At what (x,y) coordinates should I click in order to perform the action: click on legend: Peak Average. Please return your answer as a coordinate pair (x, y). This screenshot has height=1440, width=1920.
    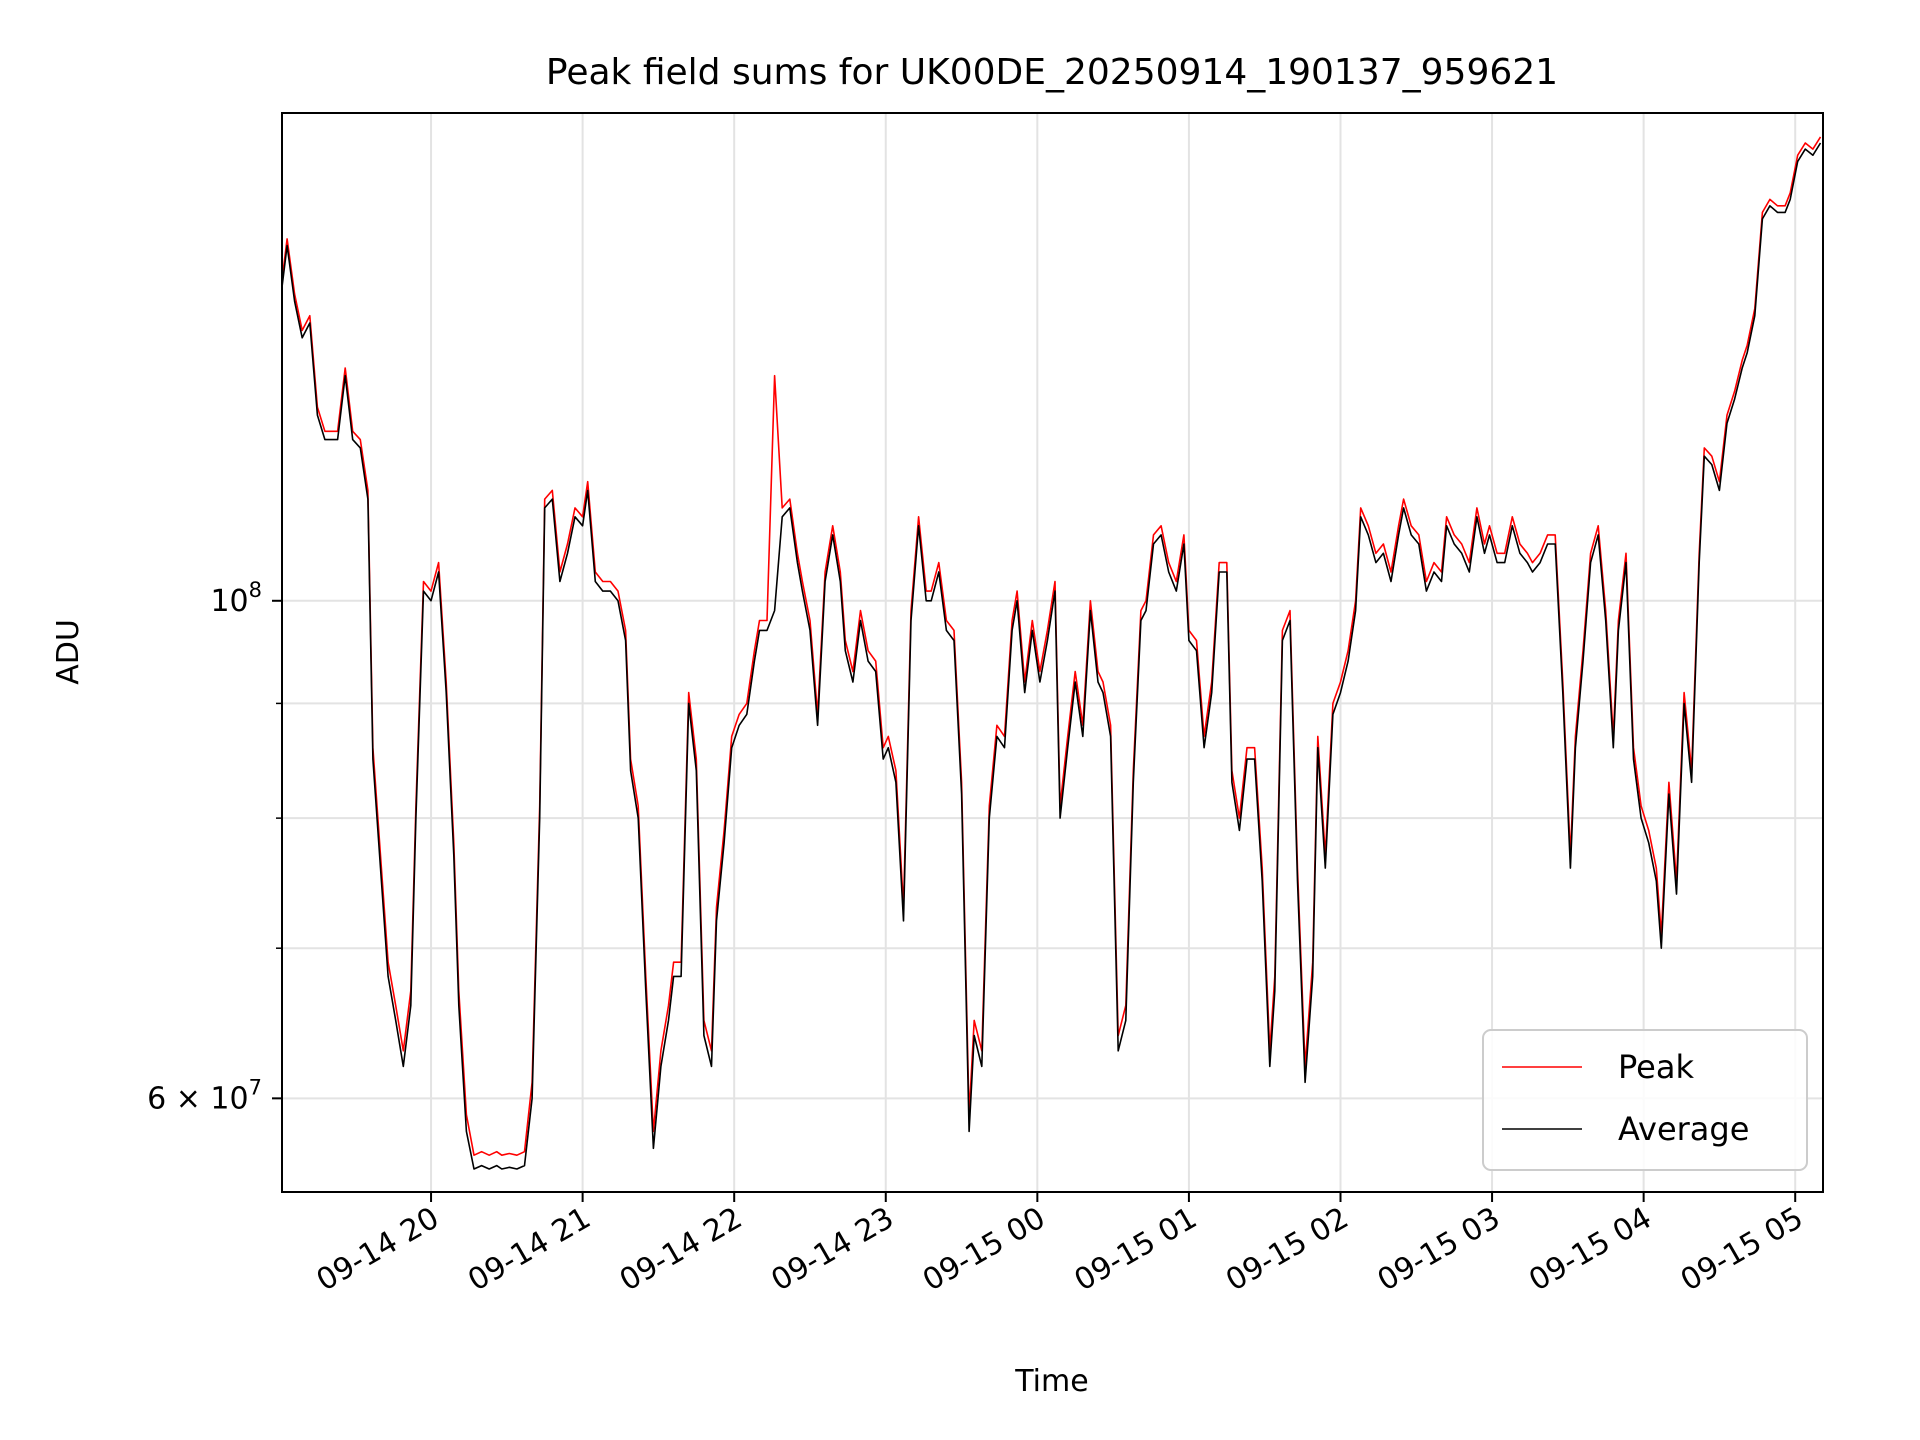
    Looking at the image, I should click on (1645, 1100).